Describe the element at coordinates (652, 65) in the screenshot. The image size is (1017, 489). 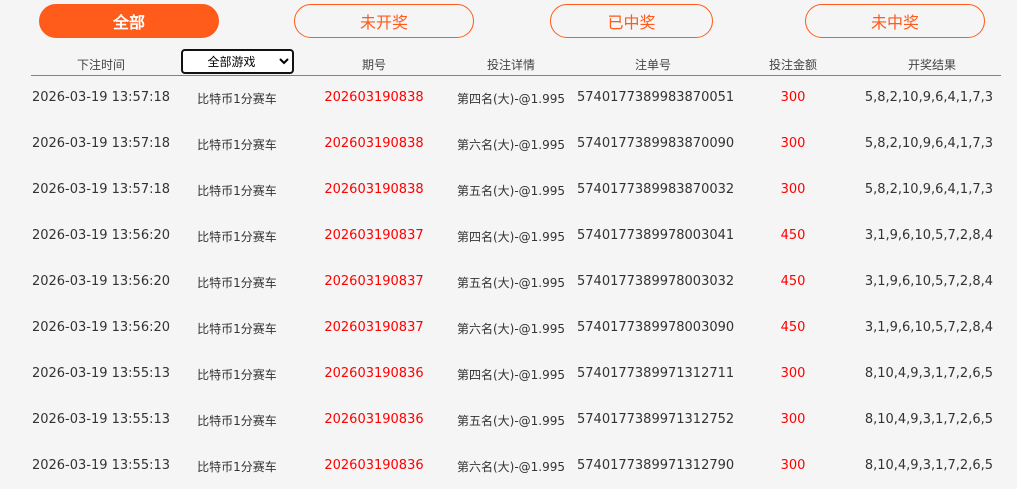
I see `header-order-no: 注单号` at that location.